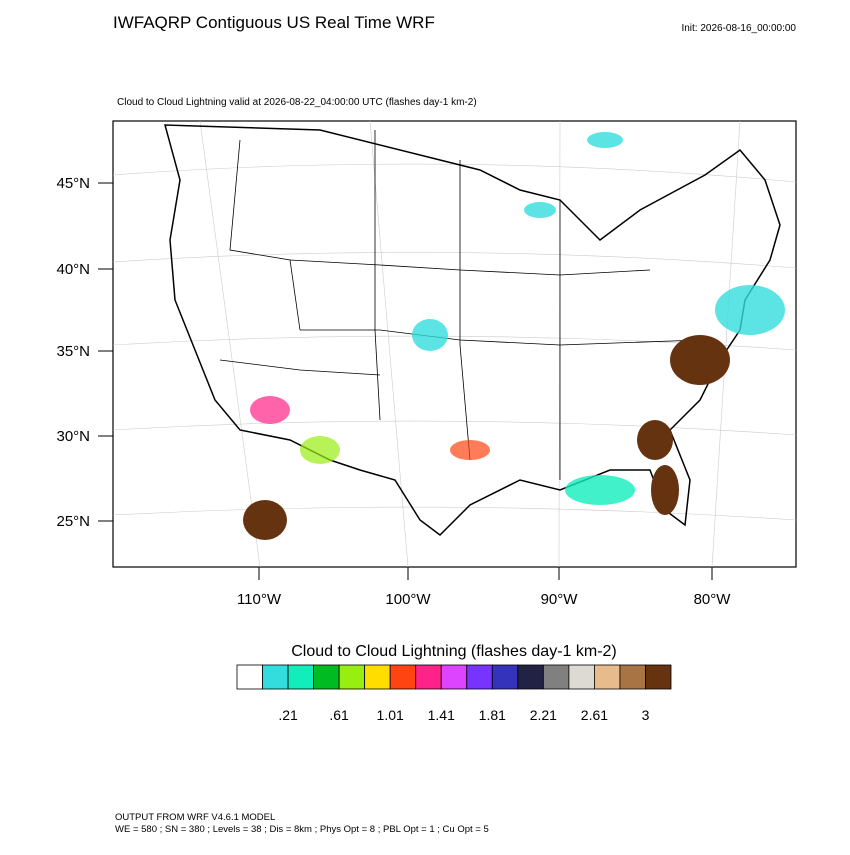 The width and height of the screenshot is (850, 855). Describe the element at coordinates (441, 715) in the screenshot. I see `colorbar-label: 1.41` at that location.